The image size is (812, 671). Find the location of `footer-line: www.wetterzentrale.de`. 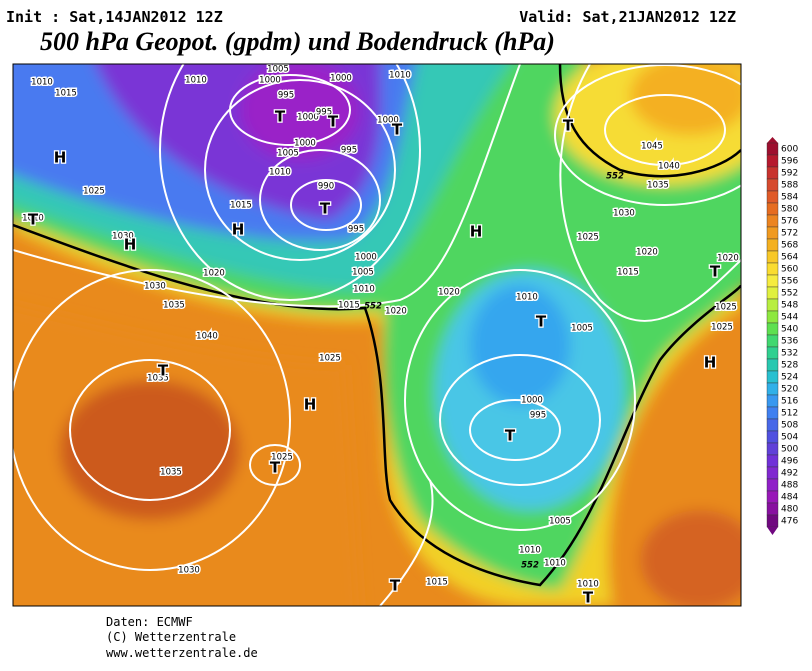

footer-line: www.wetterzentrale.de is located at coordinates (182, 653).